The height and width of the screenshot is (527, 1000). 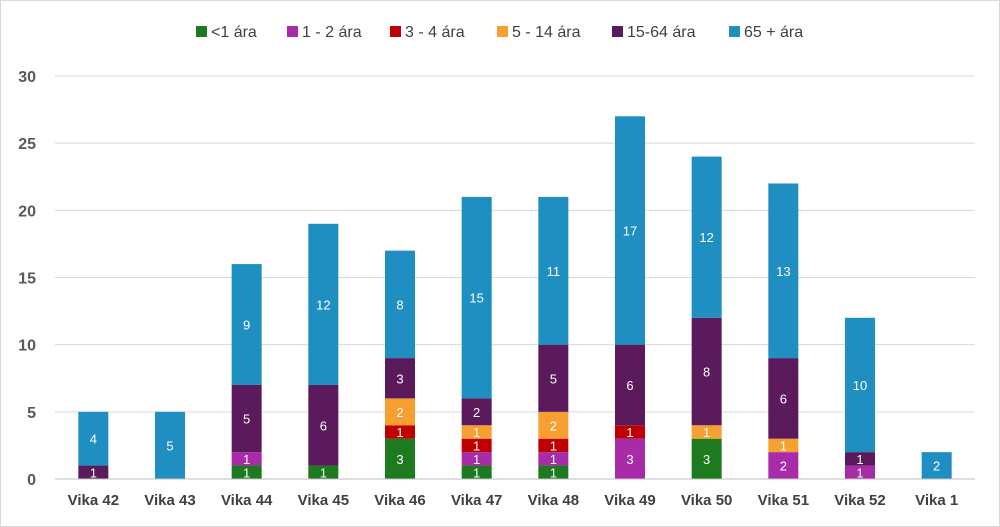 I want to click on y-tick-label: 20, so click(x=27, y=211).